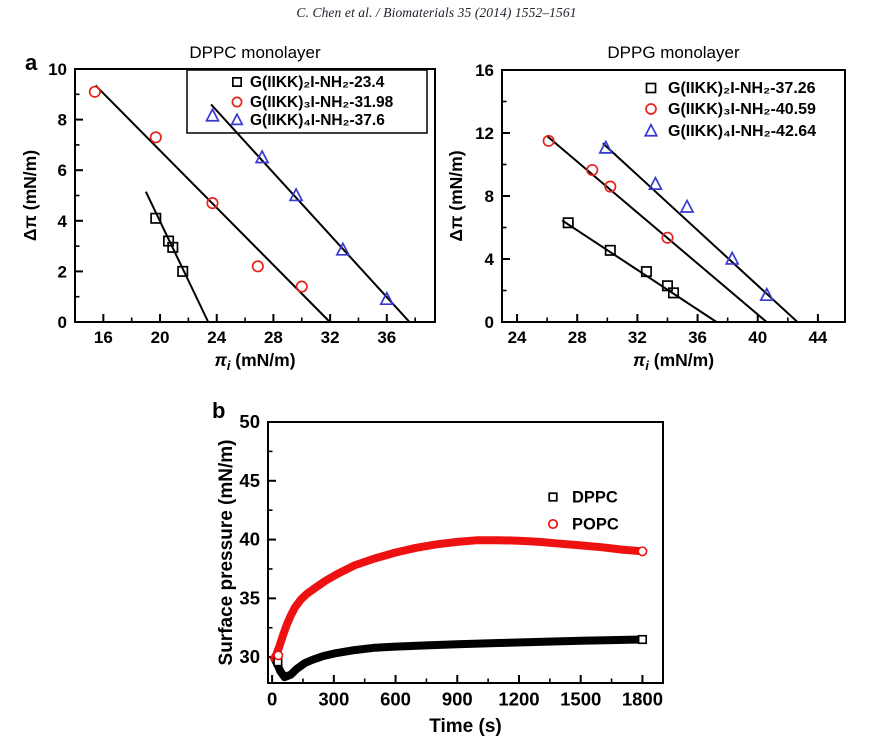 The height and width of the screenshot is (738, 873). I want to click on y-tick-label: 16, so click(484, 70).